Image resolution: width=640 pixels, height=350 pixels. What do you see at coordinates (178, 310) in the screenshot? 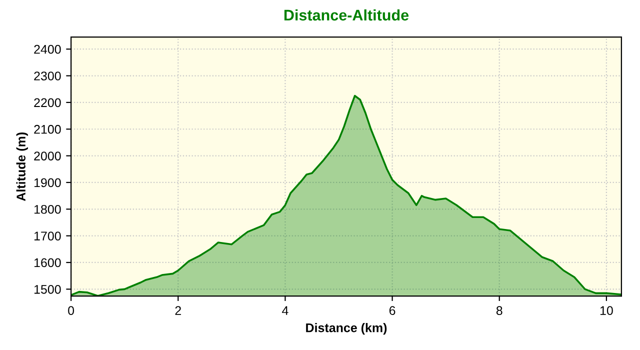
I see `x-tick-label: 2` at bounding box center [178, 310].